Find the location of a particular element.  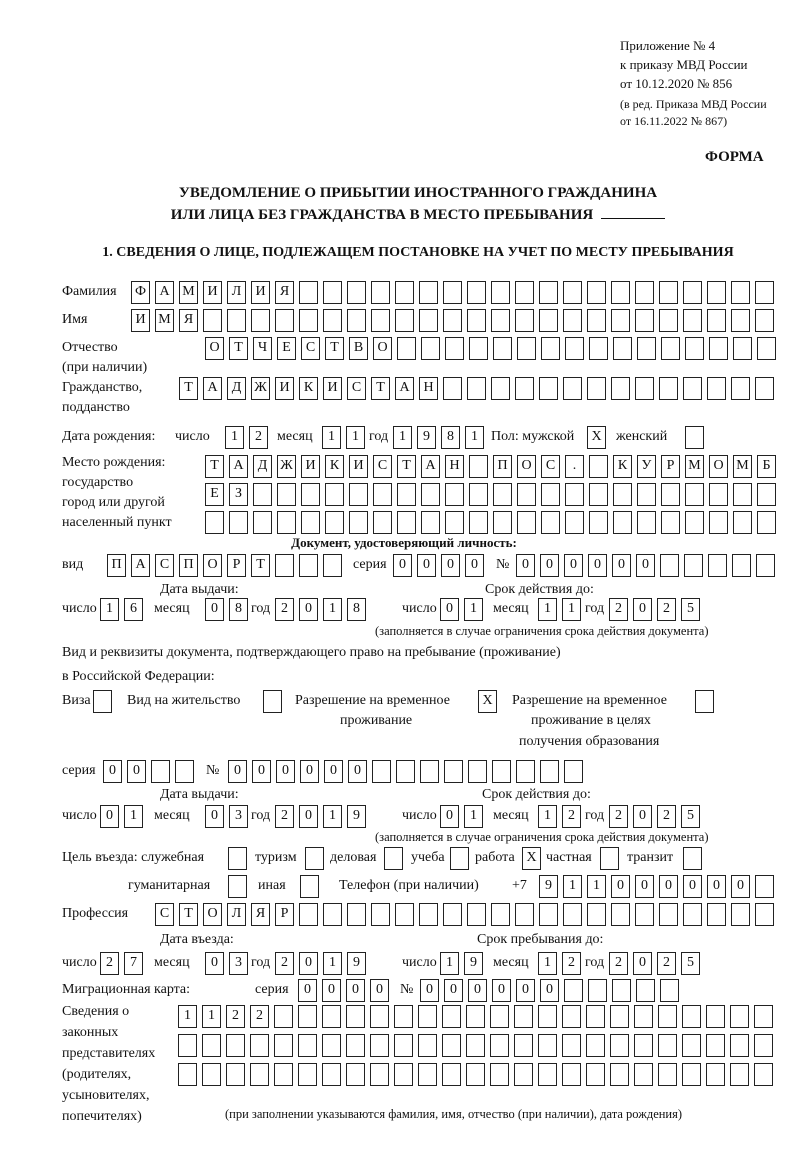

temp-edu-checkbox is located at coordinates (707, 701).